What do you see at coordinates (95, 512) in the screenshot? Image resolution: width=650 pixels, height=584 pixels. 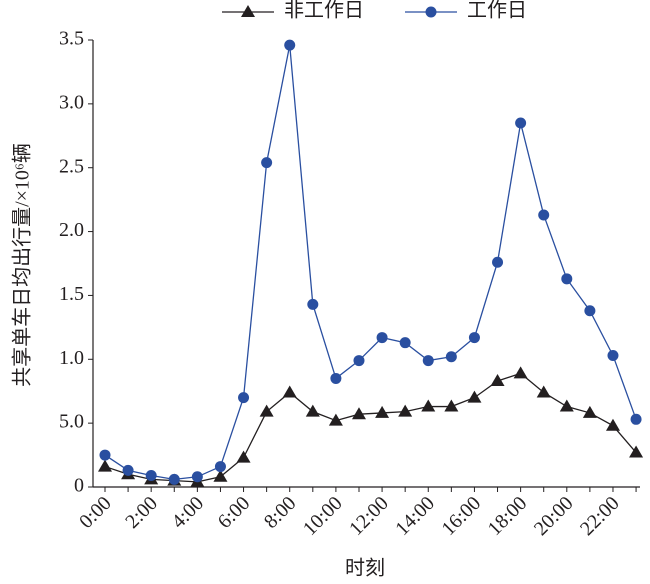 I see `x-tick-label: 0:00` at bounding box center [95, 512].